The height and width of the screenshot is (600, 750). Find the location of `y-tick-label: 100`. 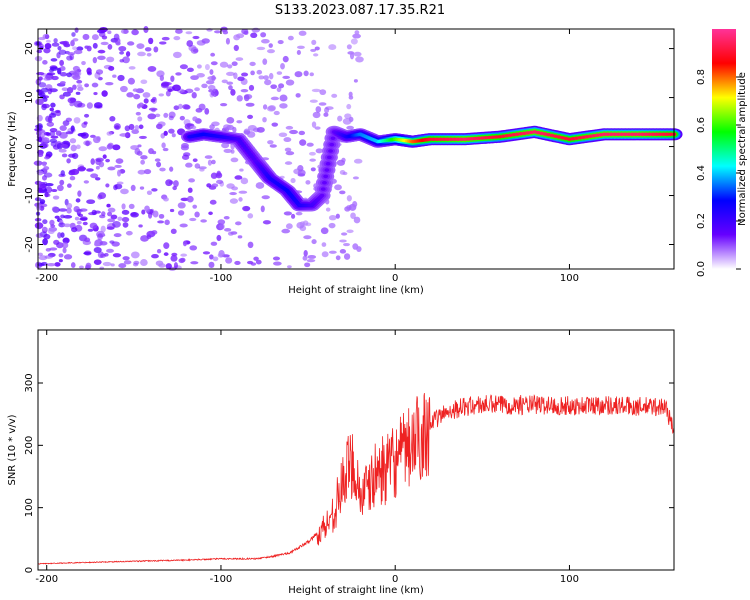

y-tick-label: 100 is located at coordinates (29, 507).